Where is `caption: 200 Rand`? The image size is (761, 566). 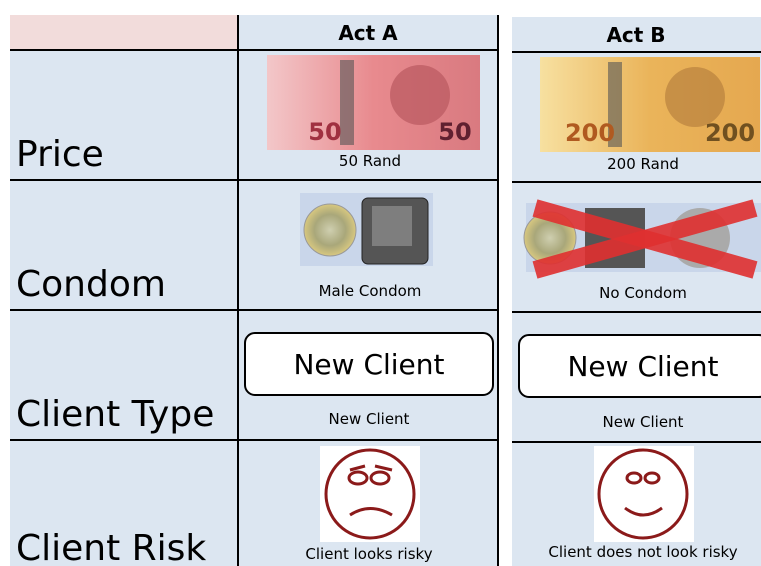
caption: 200 Rand is located at coordinates (643, 164).